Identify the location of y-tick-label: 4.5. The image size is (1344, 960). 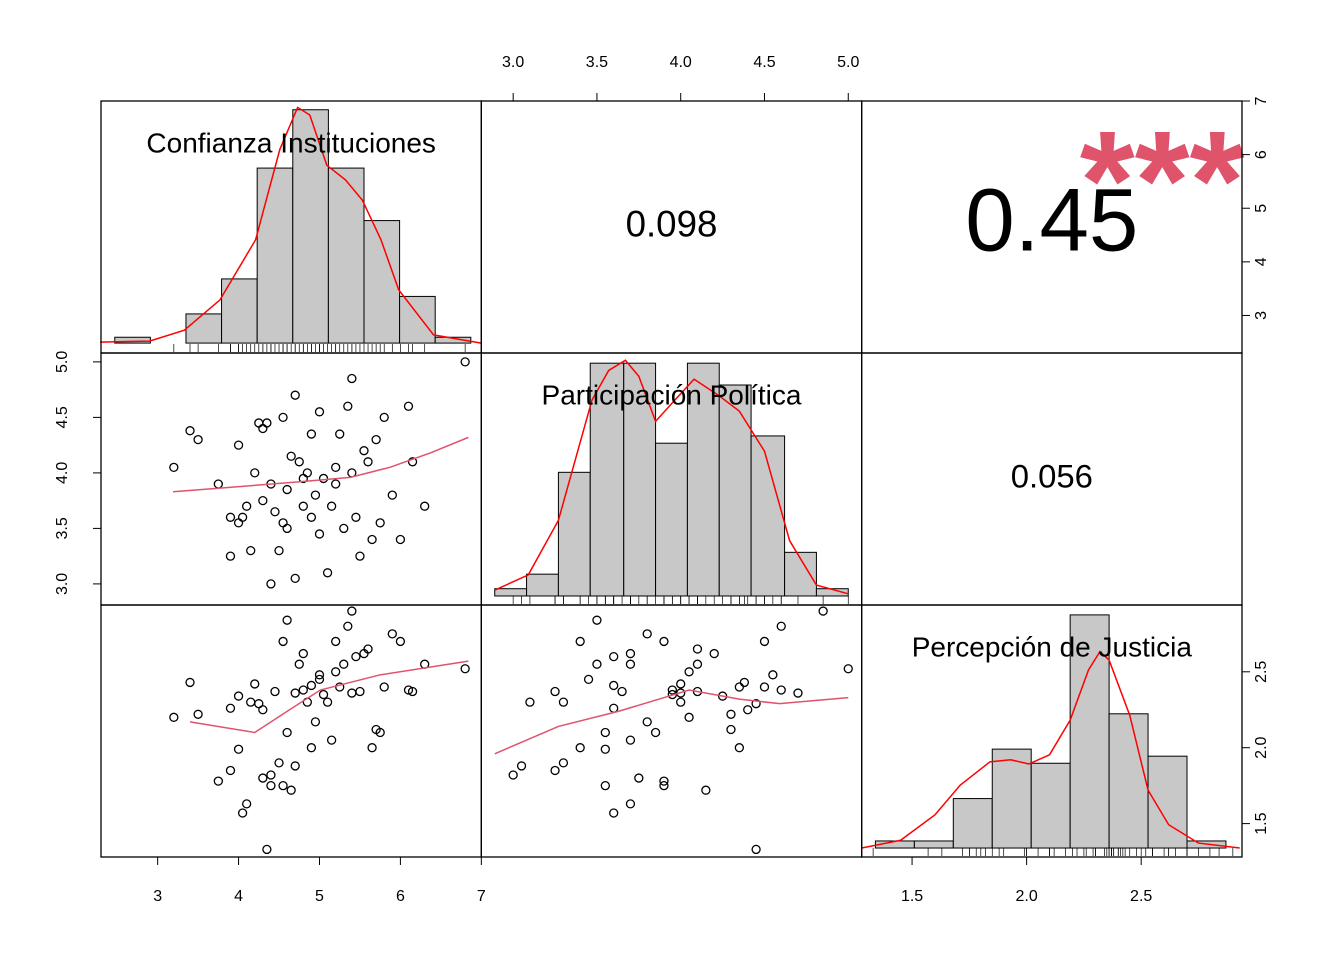
(62, 417).